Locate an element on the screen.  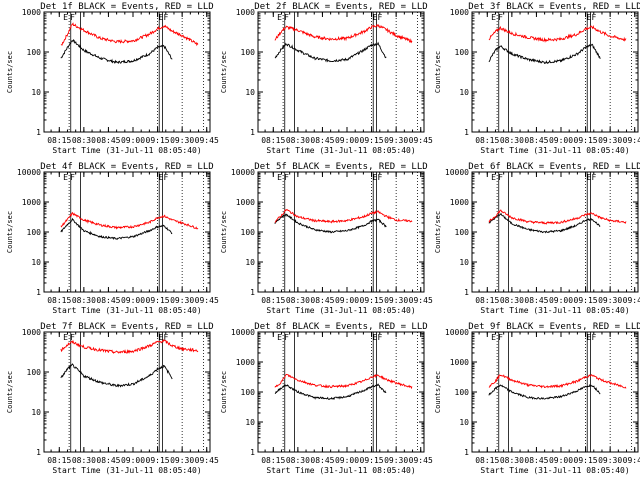
panel-title: Det 6f BLACK = Events, RED = LLD is located at coordinates (554, 167).